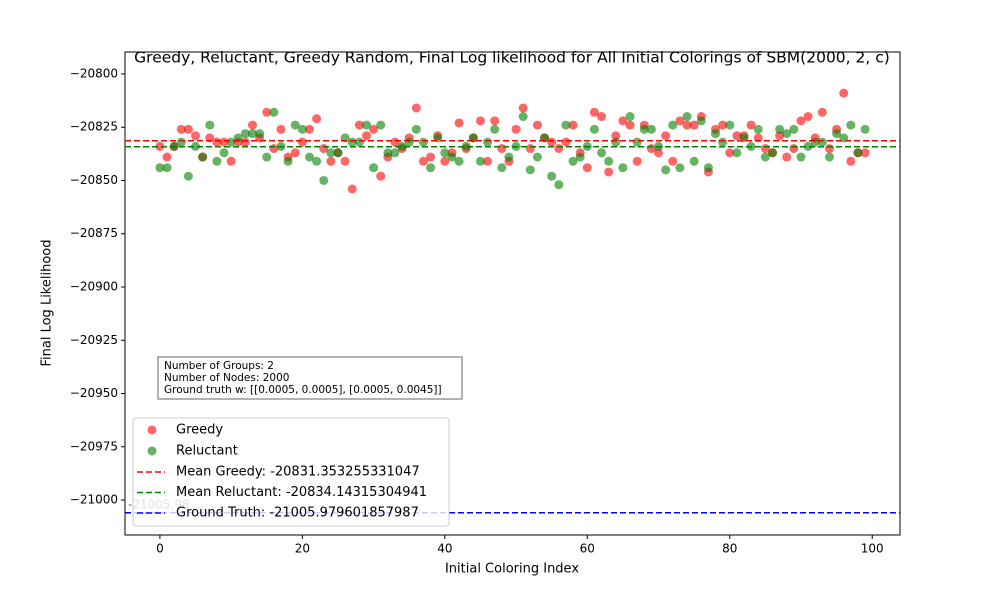 The image size is (1000, 604). Describe the element at coordinates (512, 569) in the screenshot. I see `x-axis-label: Initial Coloring Index` at that location.